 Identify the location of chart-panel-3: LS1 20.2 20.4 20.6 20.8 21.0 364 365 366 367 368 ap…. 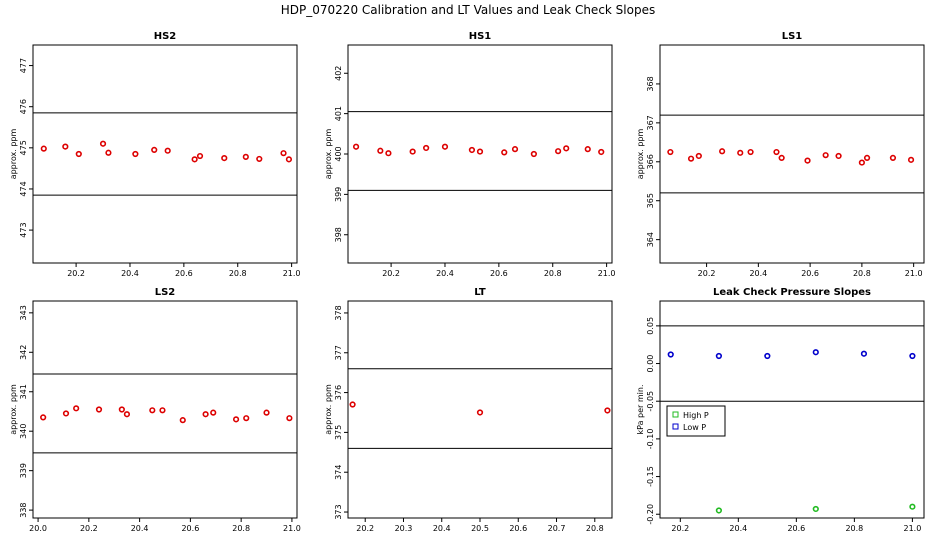
(780, 154).